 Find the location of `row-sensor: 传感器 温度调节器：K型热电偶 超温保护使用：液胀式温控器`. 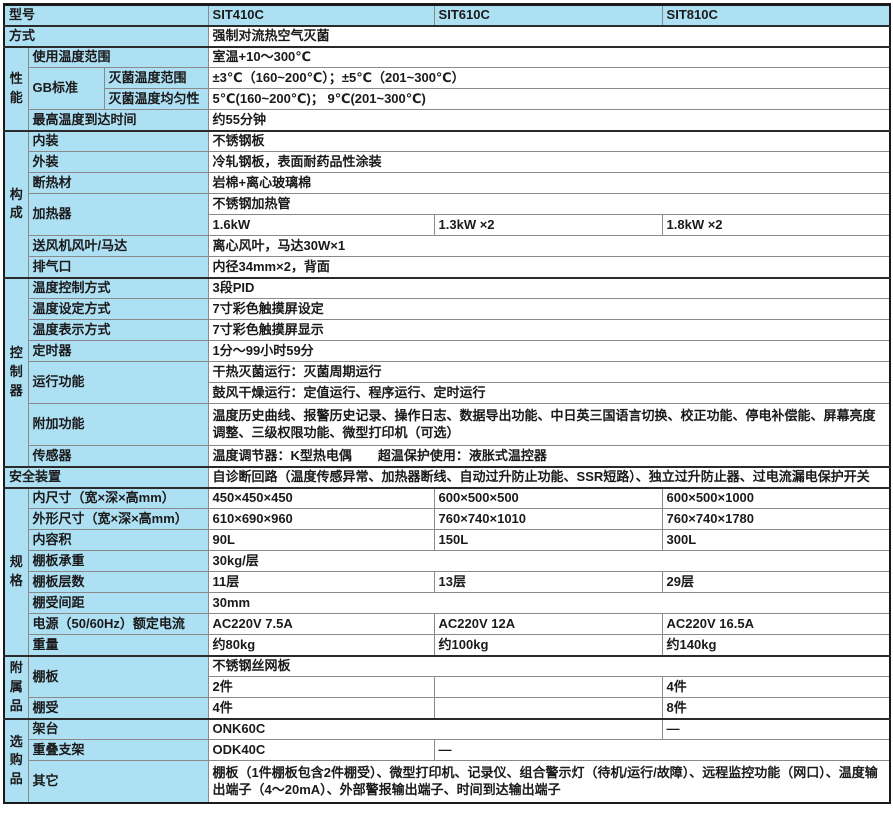

row-sensor: 传感器 温度调节器：K型热电偶 超温保护使用：液胀式温控器 is located at coordinates (447, 456).